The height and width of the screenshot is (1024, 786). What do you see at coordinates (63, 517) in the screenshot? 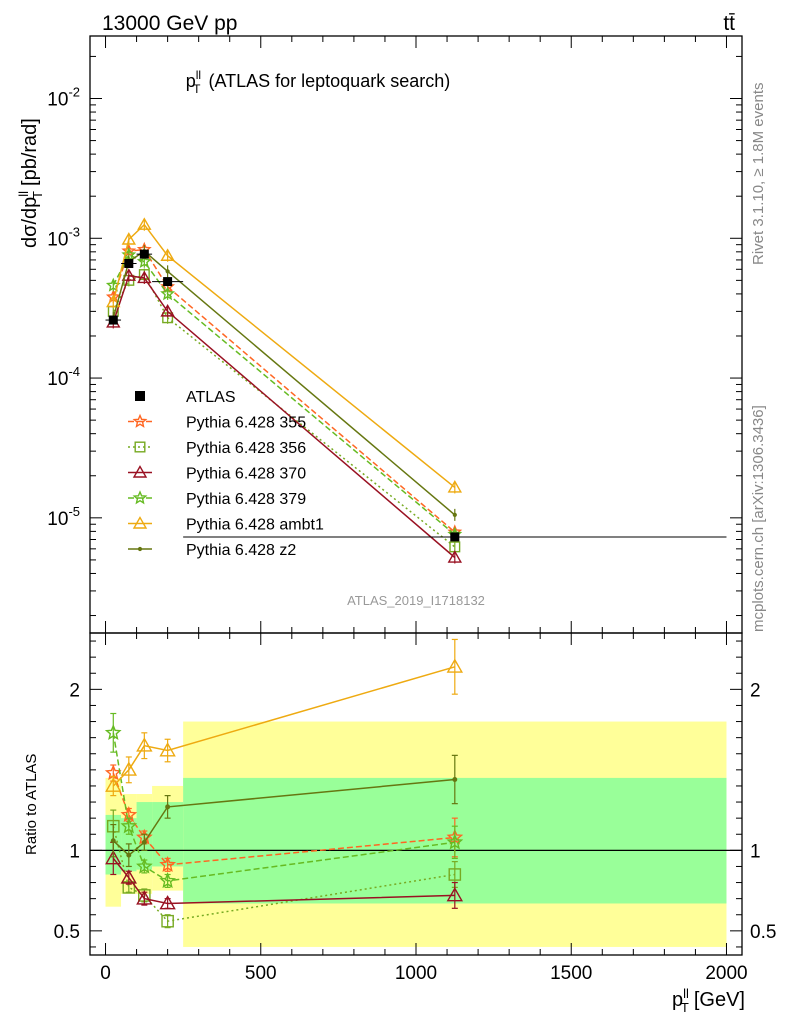
I see `y-tick-label--5: 10⁻⁵` at bounding box center [63, 517].